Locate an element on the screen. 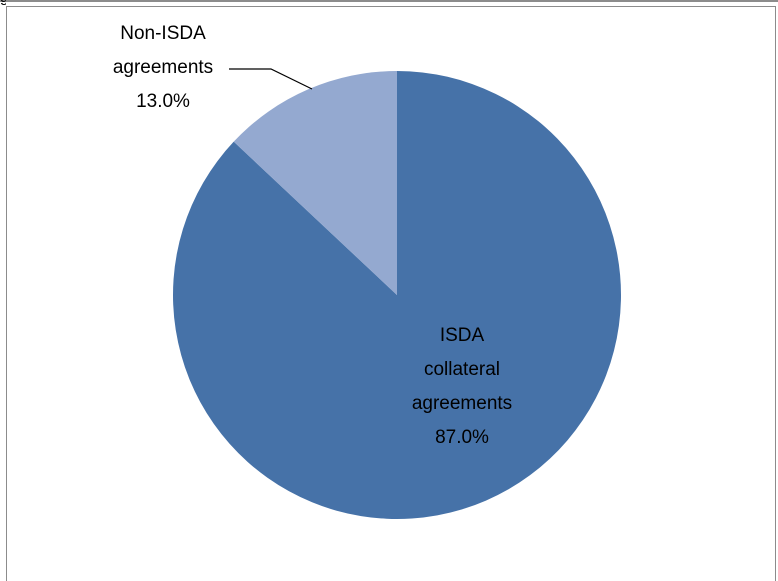  cropped-title-glyph: g is located at coordinates (3, 2).